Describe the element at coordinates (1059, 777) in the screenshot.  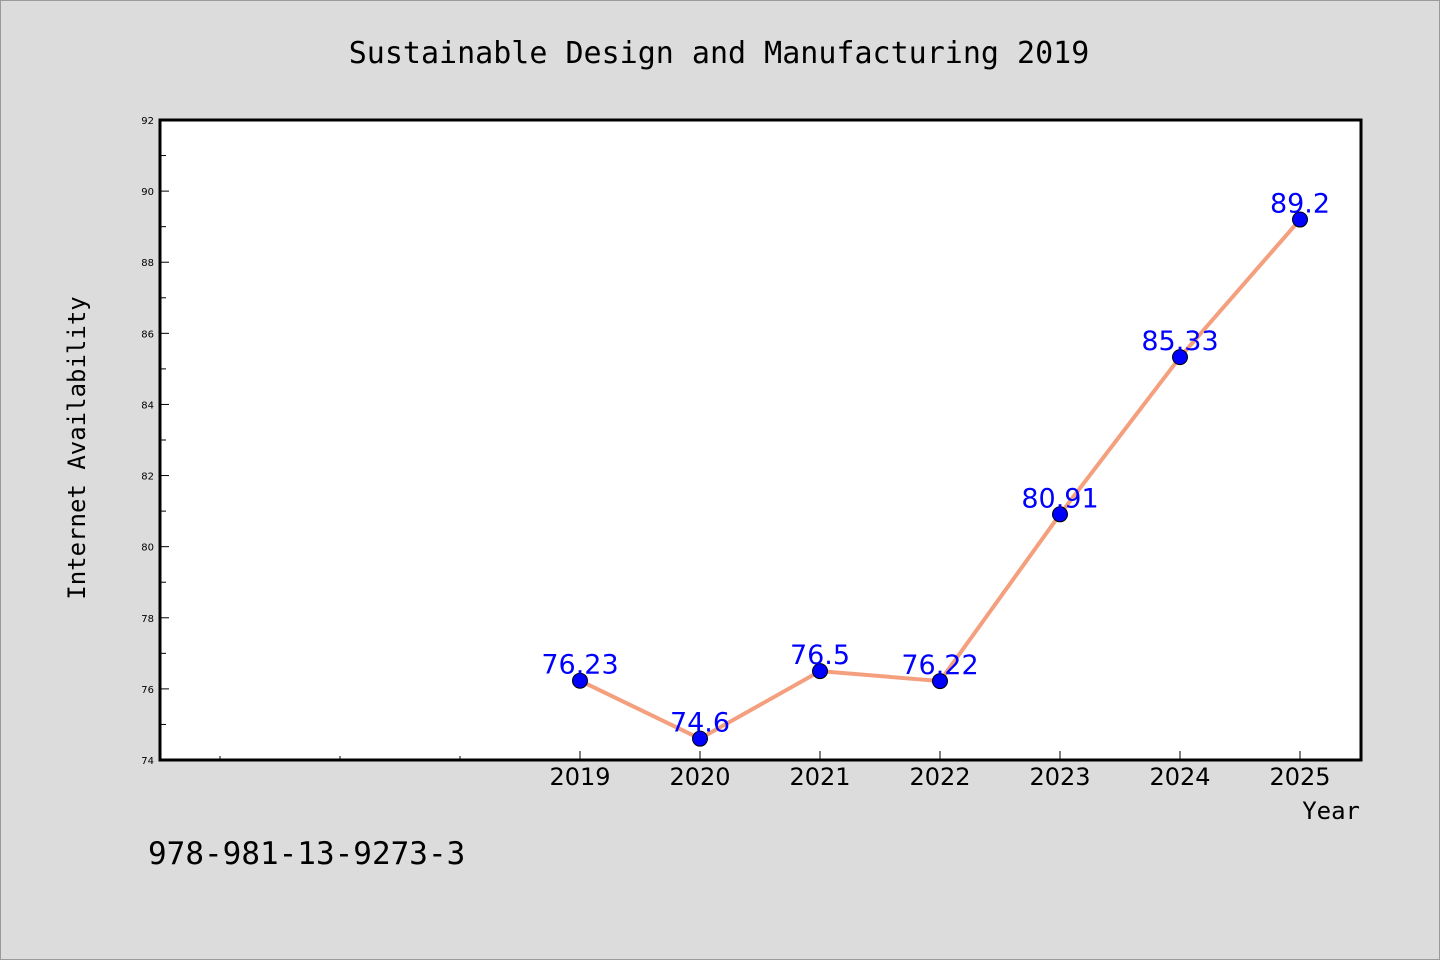
I see `x-tick-label: 2023` at that location.